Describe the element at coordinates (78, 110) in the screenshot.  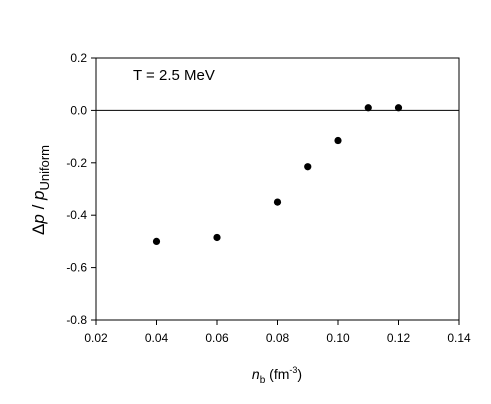
I see `y-tick-label: 0.0` at that location.